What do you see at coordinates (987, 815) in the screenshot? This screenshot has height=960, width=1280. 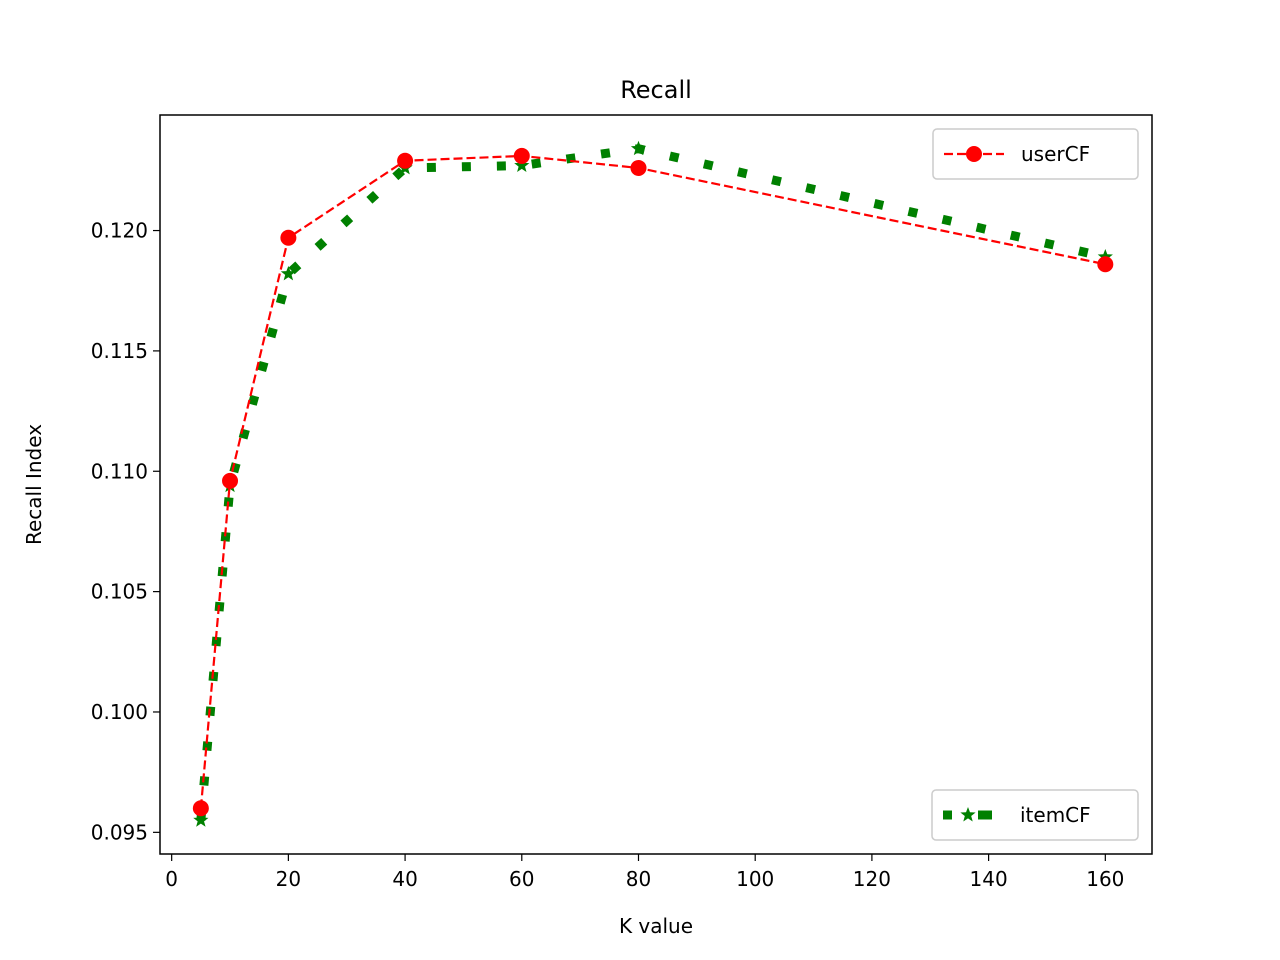 I see `legend-itemcf-square` at bounding box center [987, 815].